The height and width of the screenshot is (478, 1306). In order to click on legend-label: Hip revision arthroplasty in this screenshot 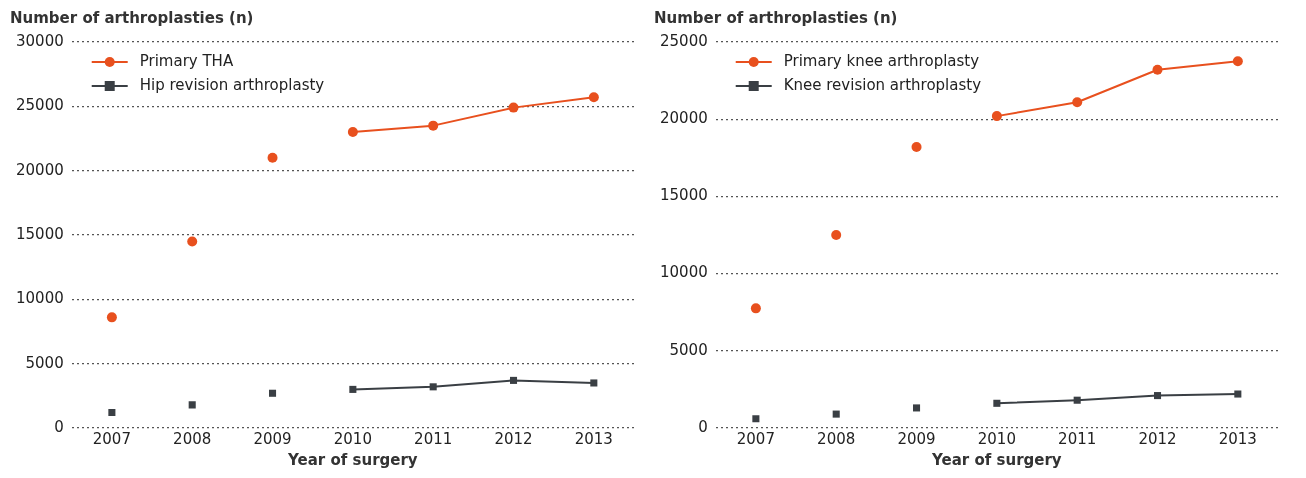, I will do `click(232, 84)`.